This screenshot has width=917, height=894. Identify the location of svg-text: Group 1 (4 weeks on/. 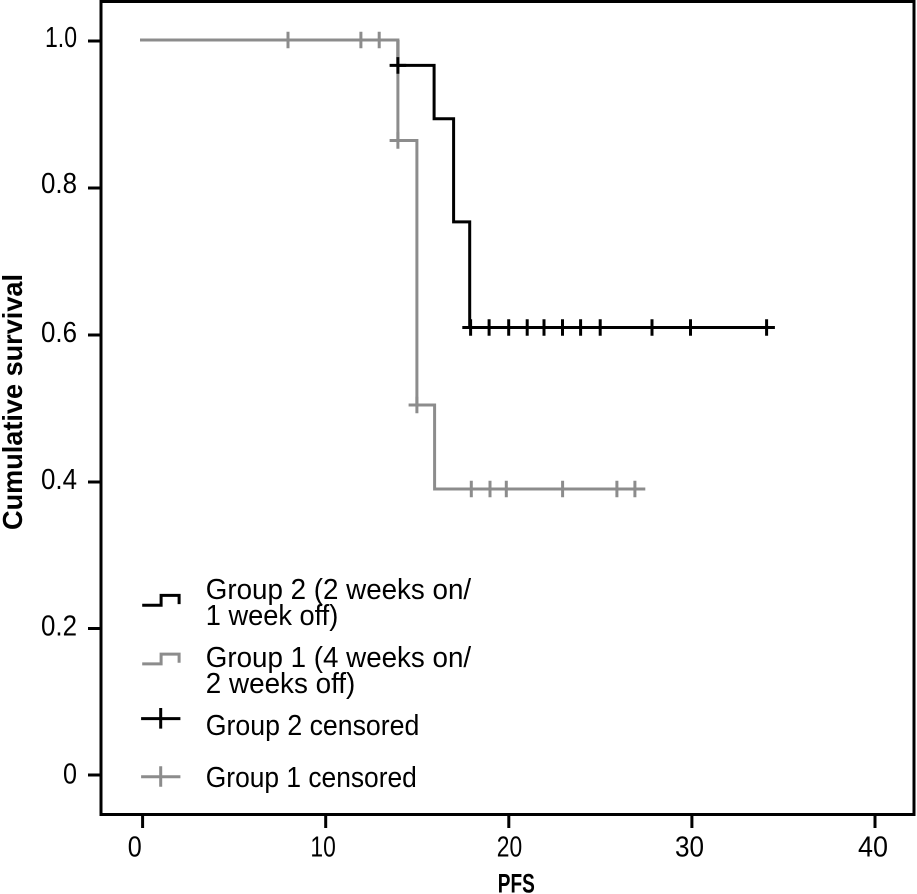
(338, 658).